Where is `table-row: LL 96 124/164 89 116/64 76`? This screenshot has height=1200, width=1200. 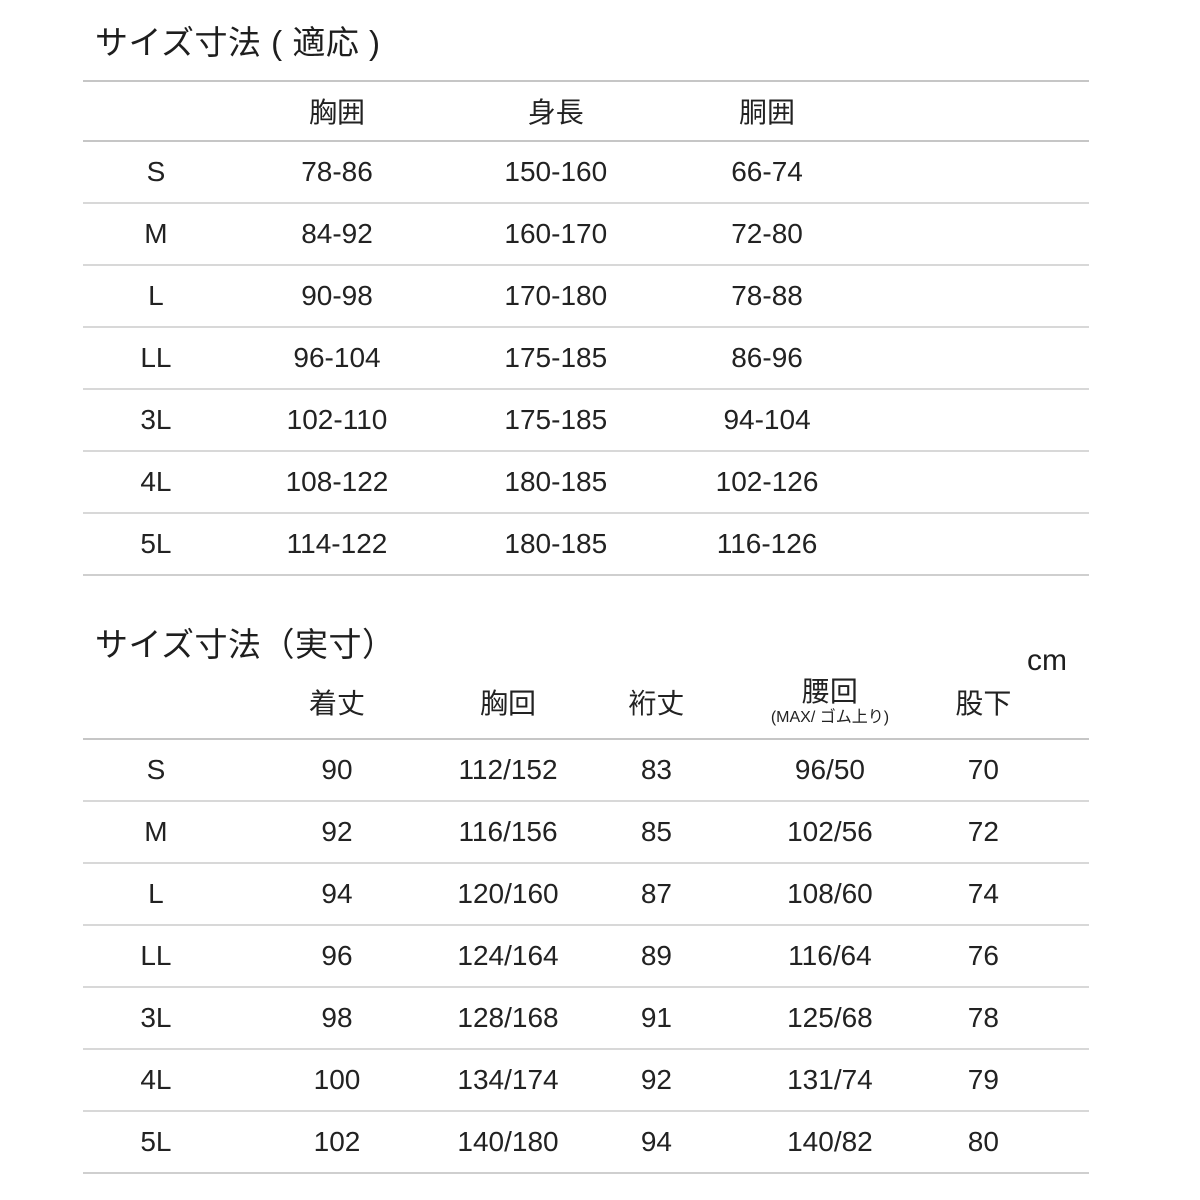 table-row: LL 96 124/164 89 116/64 76 is located at coordinates (586, 956).